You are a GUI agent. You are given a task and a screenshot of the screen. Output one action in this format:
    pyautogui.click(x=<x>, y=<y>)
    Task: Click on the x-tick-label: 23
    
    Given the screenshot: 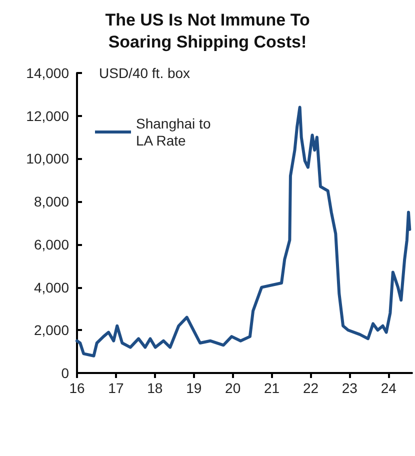 What is the action you would take?
    pyautogui.click(x=350, y=388)
    